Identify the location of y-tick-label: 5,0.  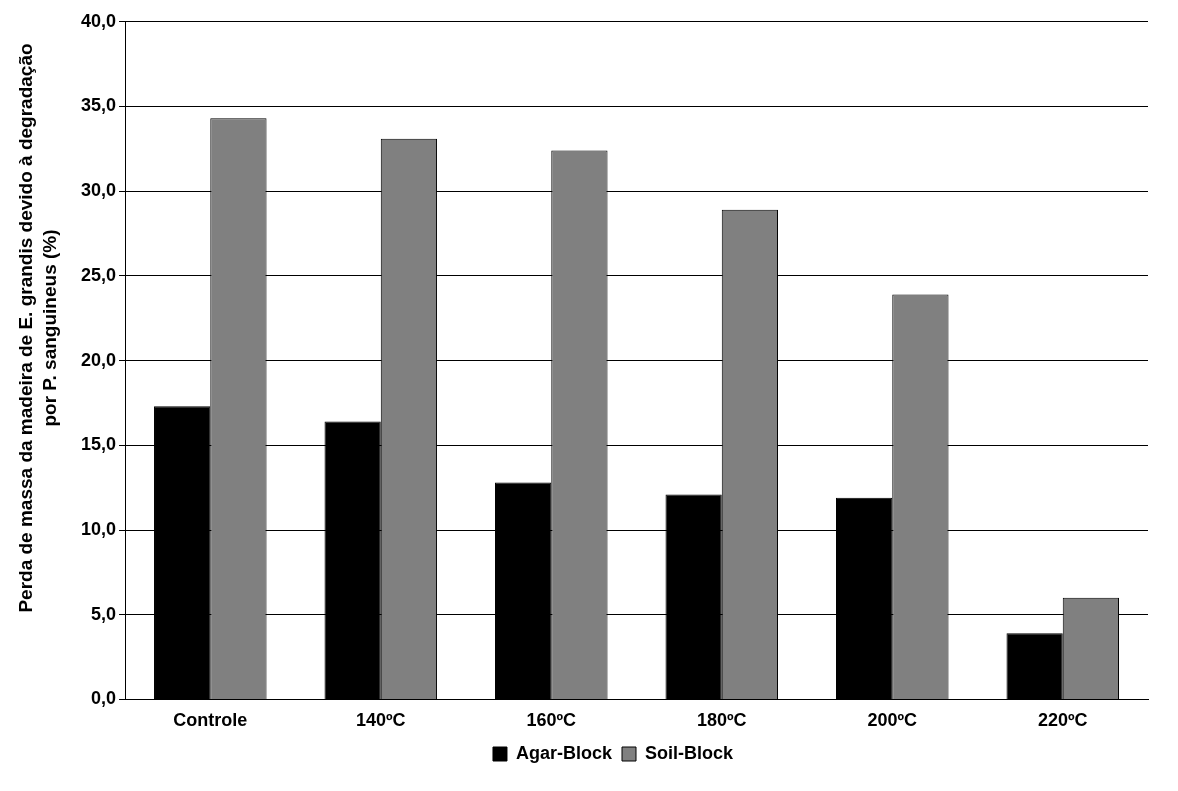
(104, 613).